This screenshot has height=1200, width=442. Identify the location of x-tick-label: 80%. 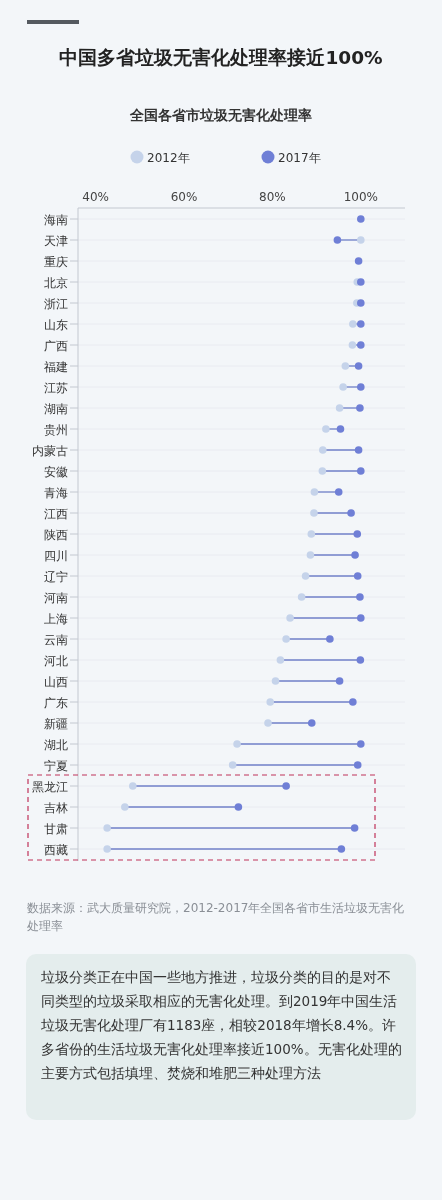
(272, 197).